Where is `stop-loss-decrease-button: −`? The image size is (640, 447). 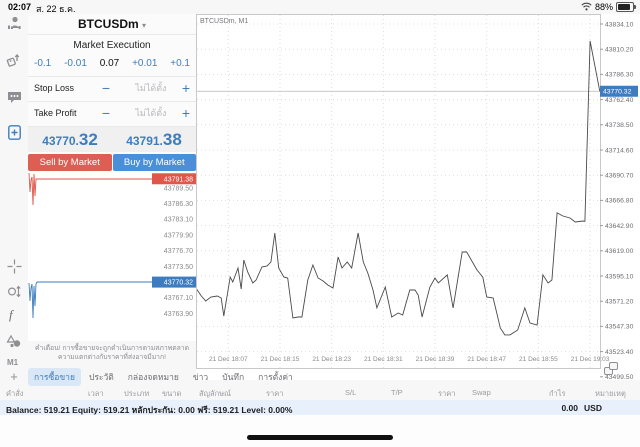 stop-loss-decrease-button: − is located at coordinates (106, 88).